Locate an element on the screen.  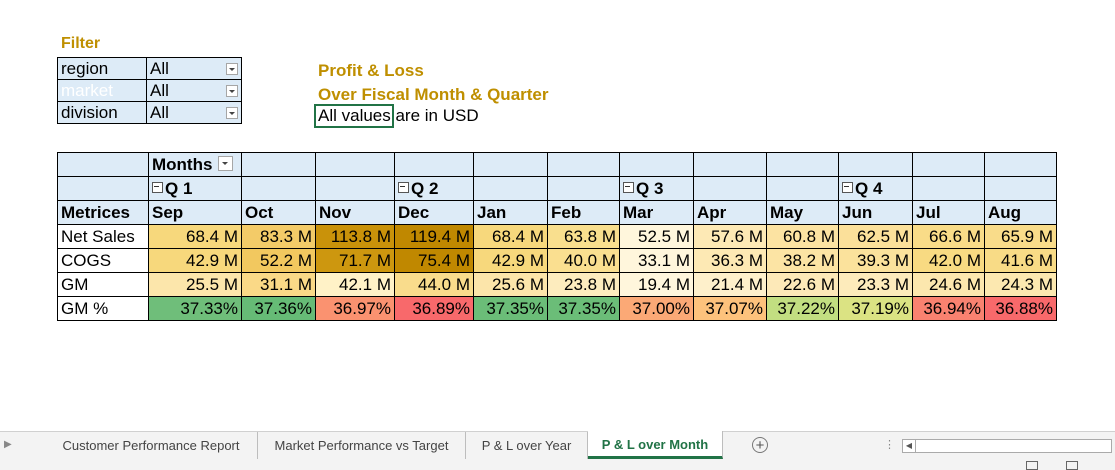
data-cell: 113.8 M is located at coordinates (355, 236).